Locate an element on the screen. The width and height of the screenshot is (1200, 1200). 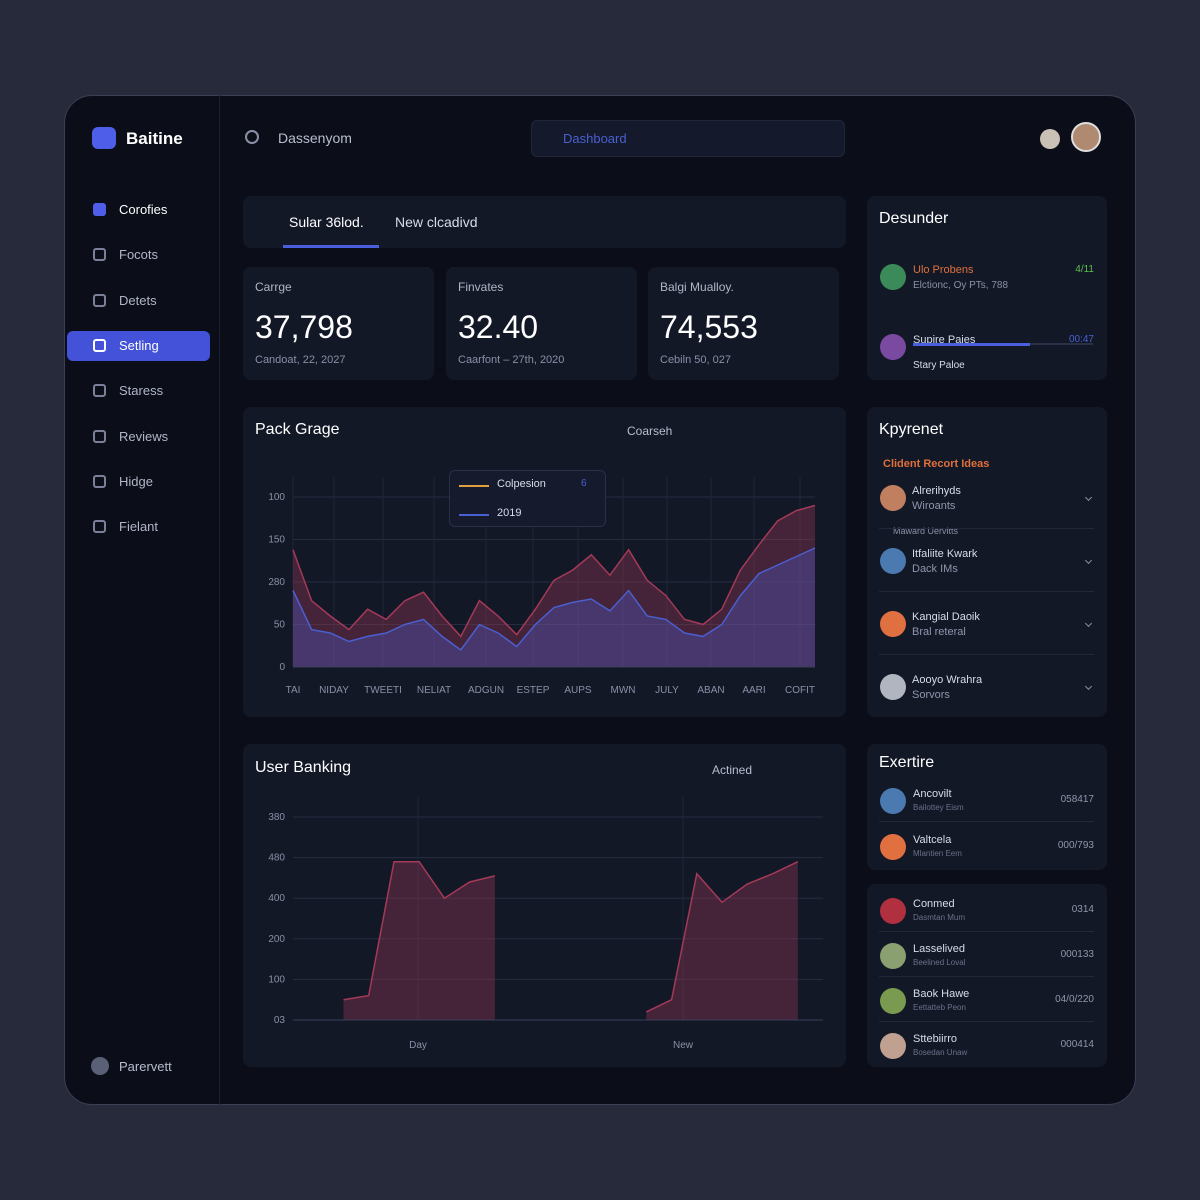
x-tick-label: AUPS is located at coordinates (578, 690).